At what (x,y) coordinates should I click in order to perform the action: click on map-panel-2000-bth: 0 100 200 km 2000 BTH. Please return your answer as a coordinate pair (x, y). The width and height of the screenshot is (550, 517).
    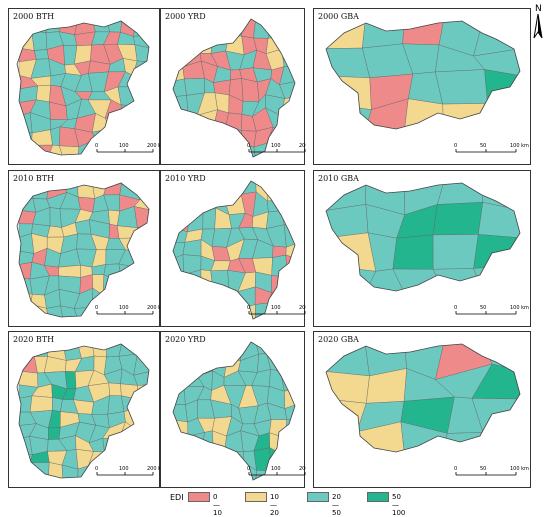
    Looking at the image, I should click on (84, 86).